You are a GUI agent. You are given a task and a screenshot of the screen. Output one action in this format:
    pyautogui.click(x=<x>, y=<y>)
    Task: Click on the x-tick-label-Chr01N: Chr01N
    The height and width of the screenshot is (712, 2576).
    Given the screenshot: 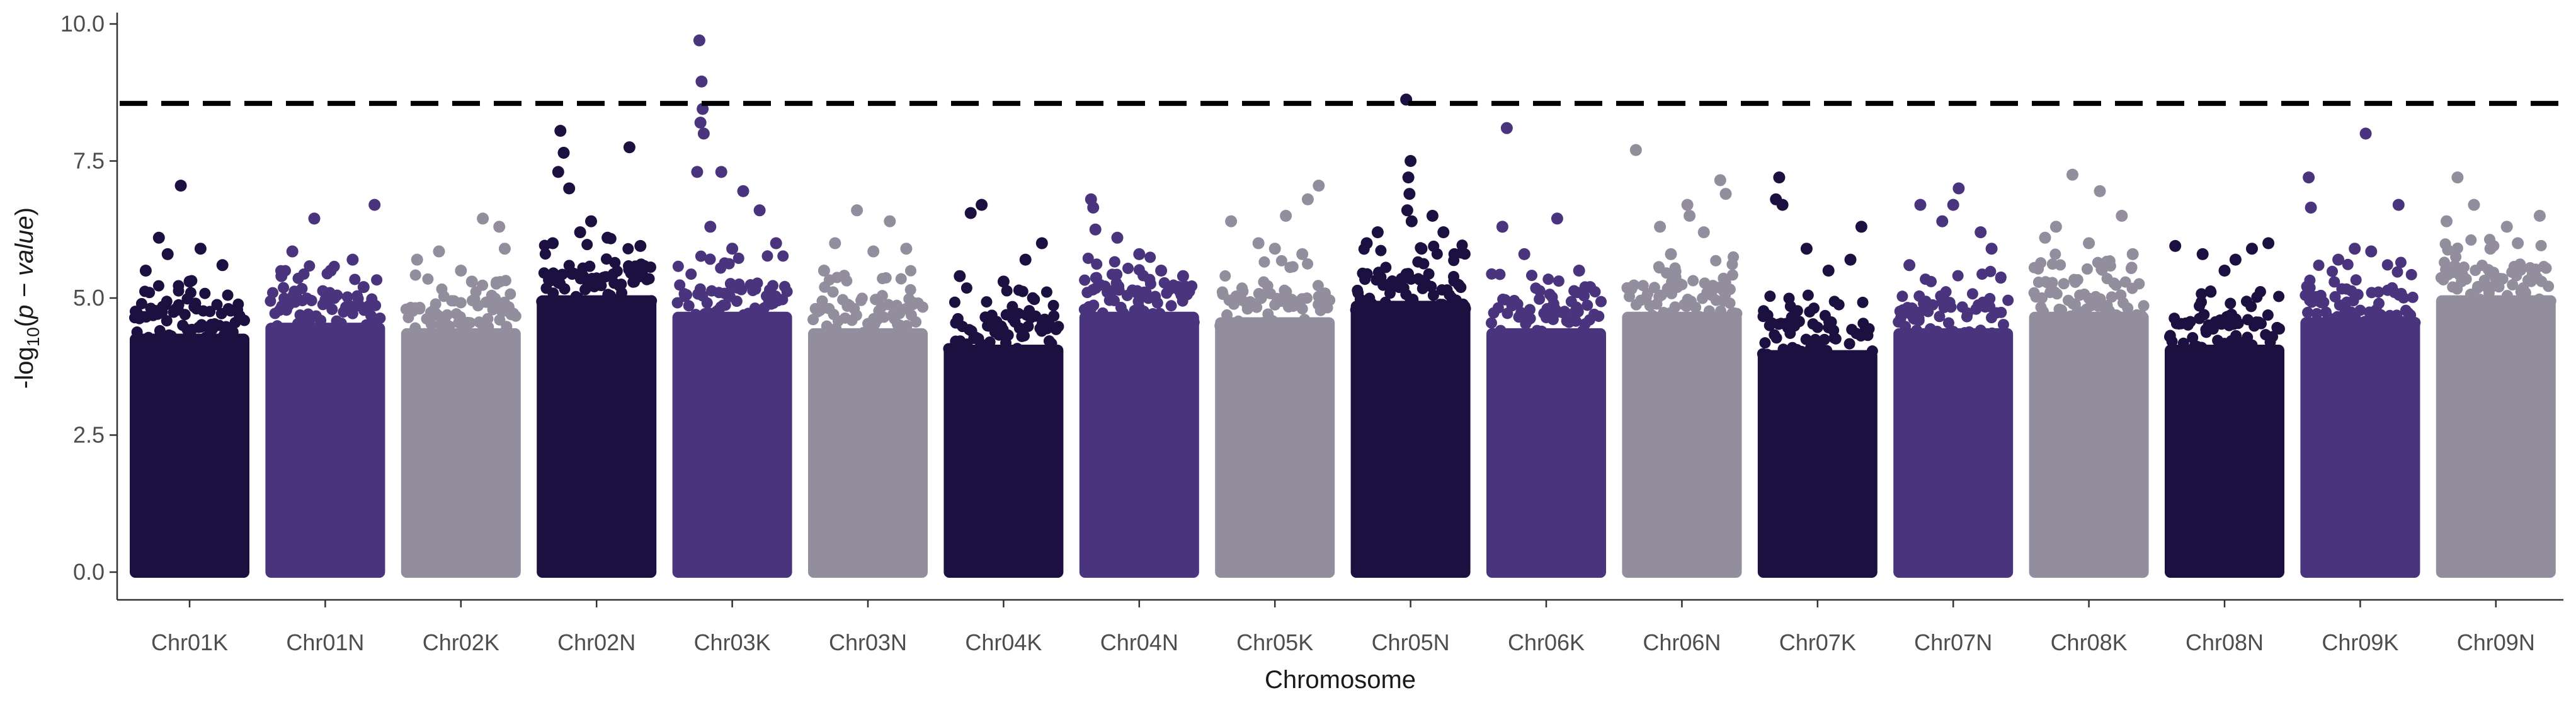 What is the action you would take?
    pyautogui.click(x=325, y=642)
    